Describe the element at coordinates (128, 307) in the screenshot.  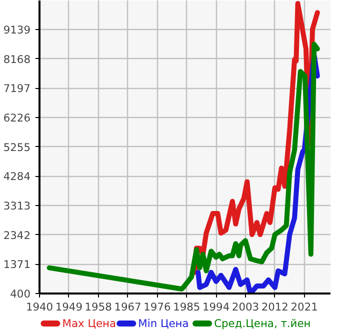
I see `x-tick-label: 1967` at that location.